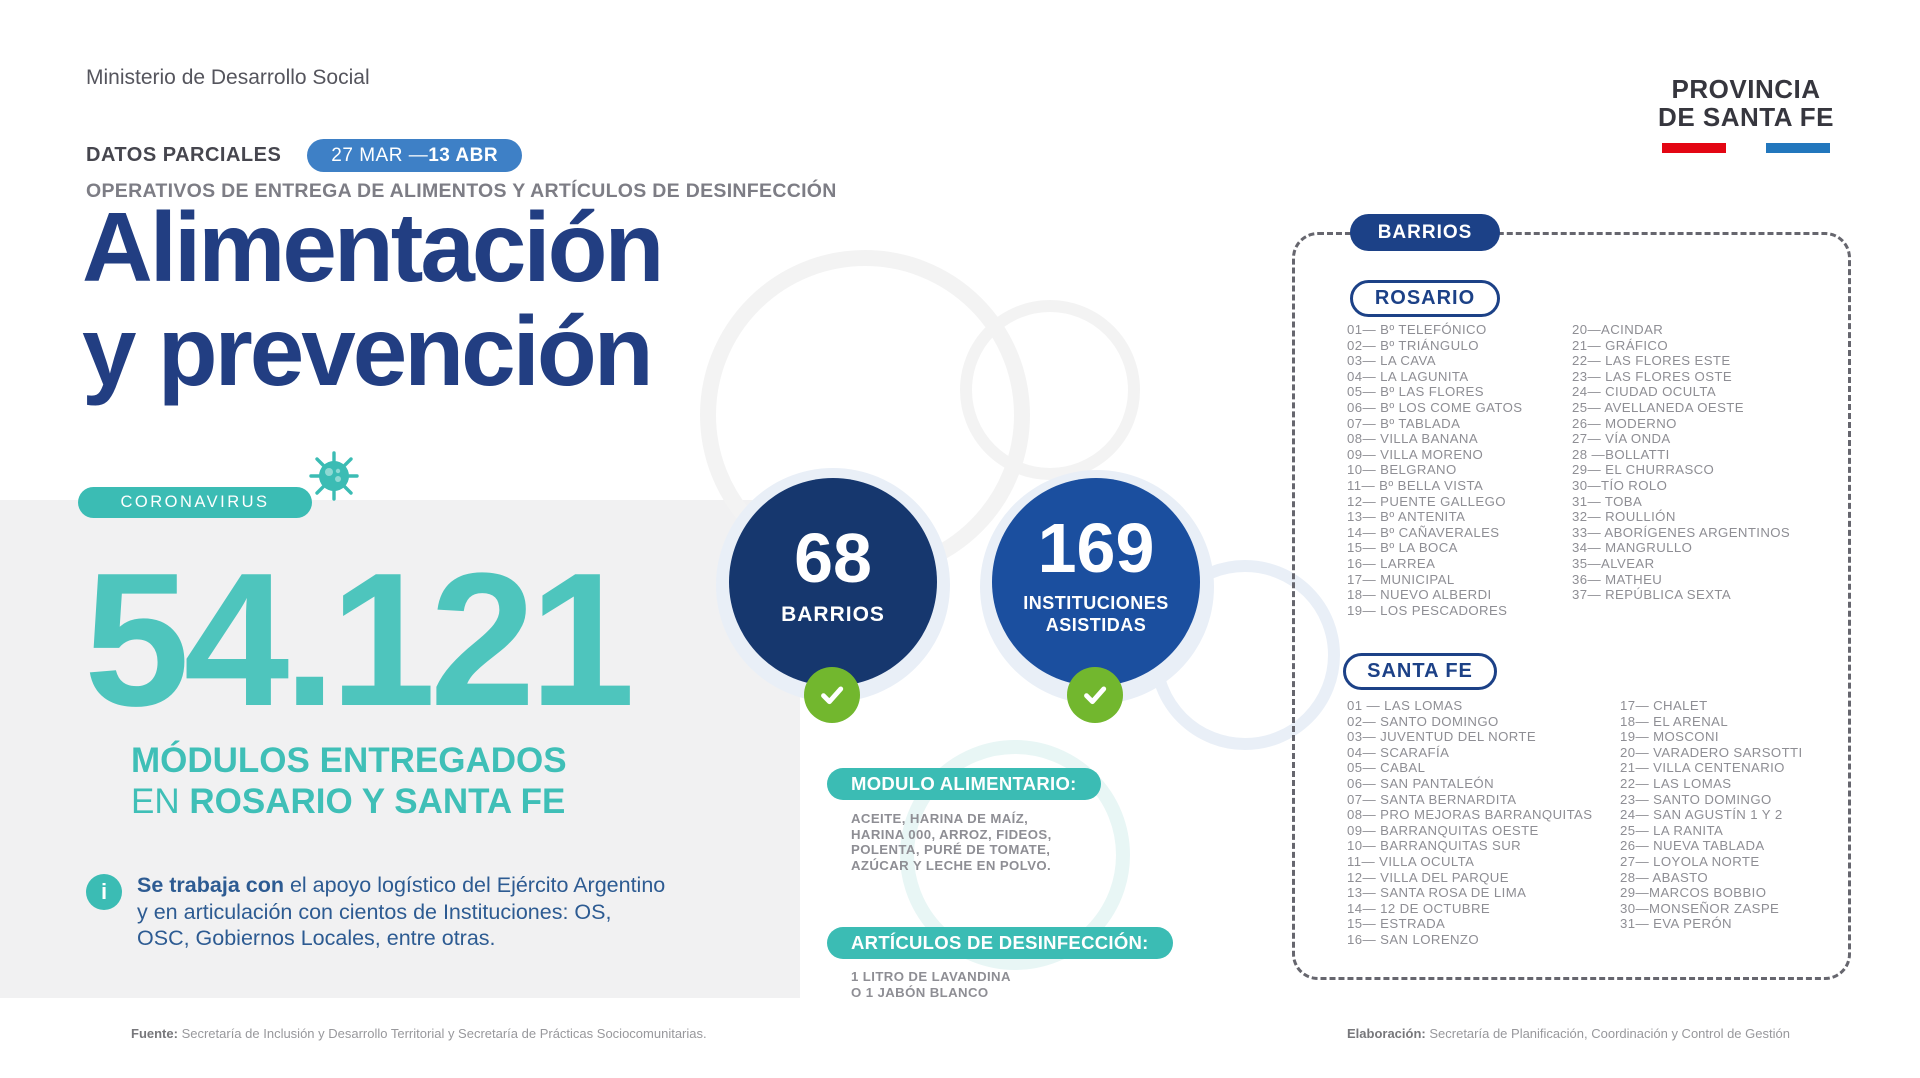 This screenshot has width=1920, height=1078. What do you see at coordinates (377, 802) in the screenshot?
I see `modules-label-cities: ROSARIO Y SANTA FE` at bounding box center [377, 802].